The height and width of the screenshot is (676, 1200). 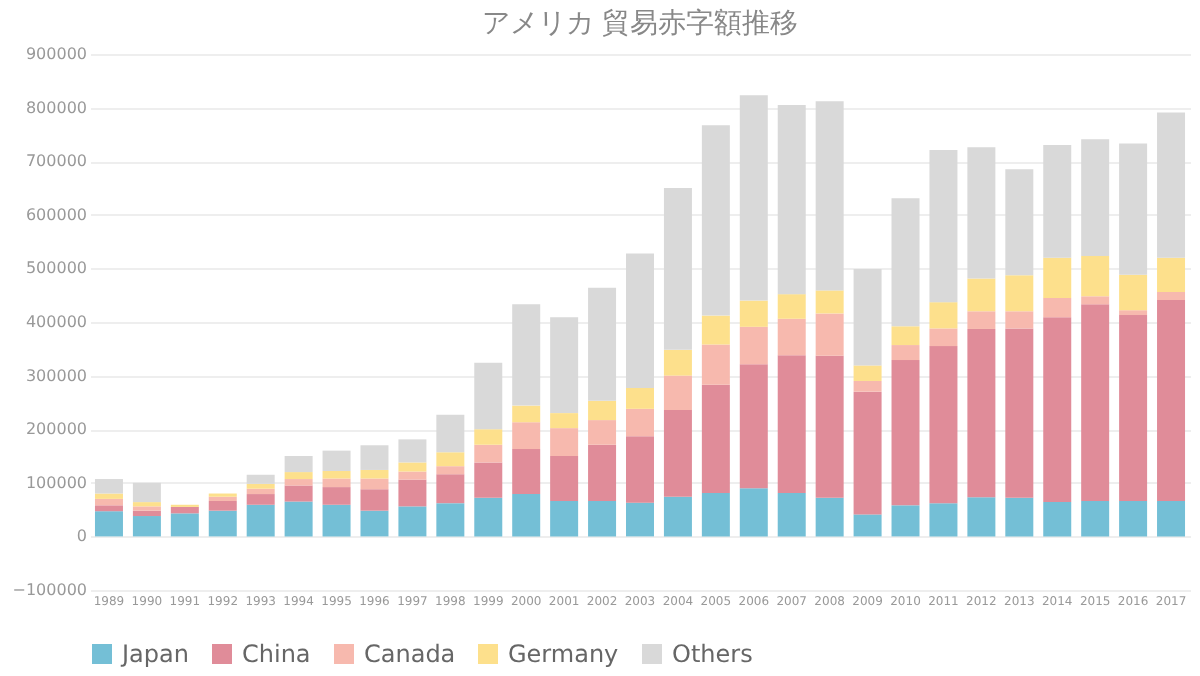 What do you see at coordinates (410, 654) in the screenshot?
I see `legend-label: Canada` at bounding box center [410, 654].